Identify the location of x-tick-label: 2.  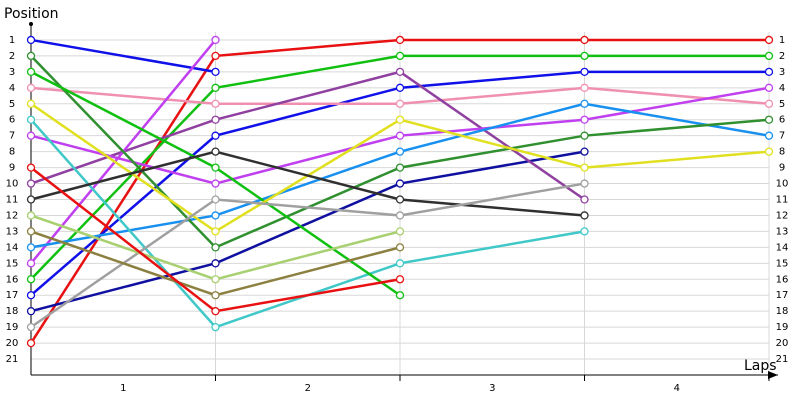
(308, 388).